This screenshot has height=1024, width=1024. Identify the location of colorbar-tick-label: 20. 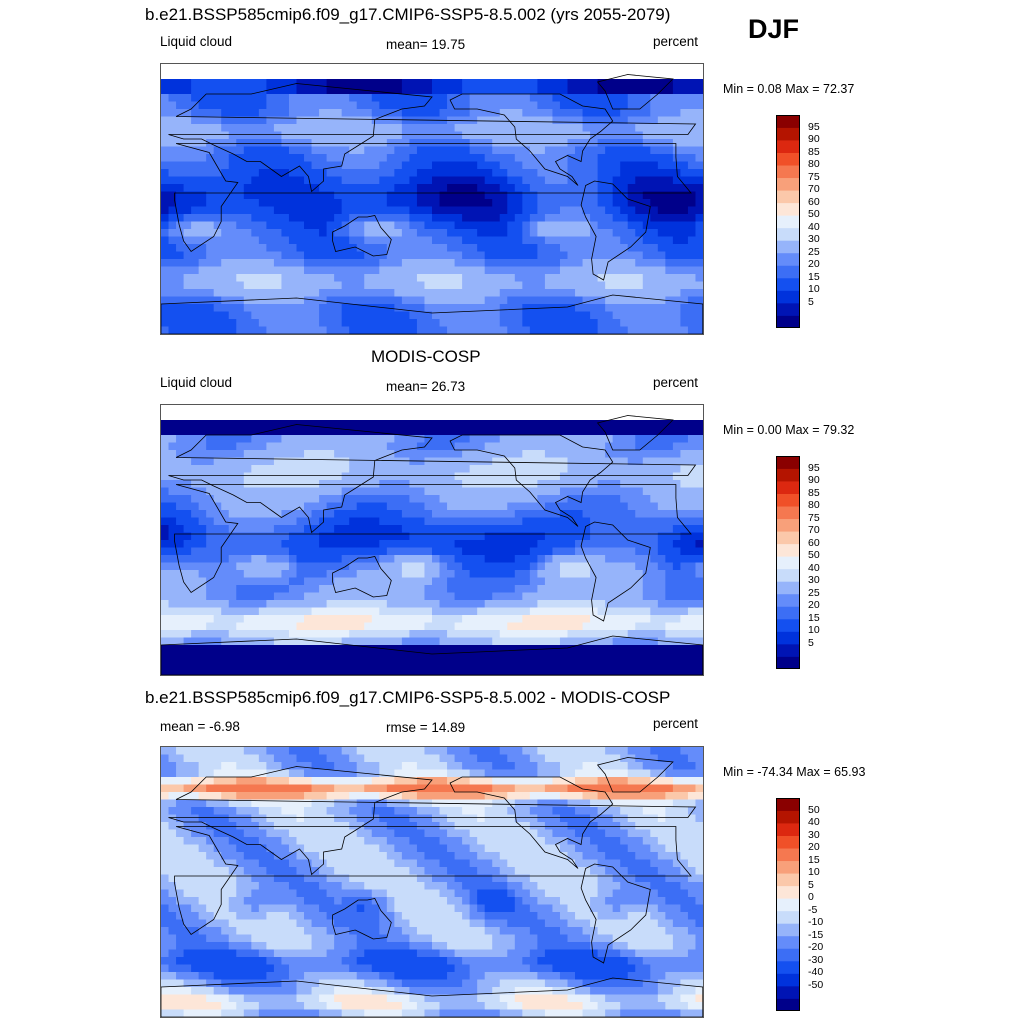
(814, 605).